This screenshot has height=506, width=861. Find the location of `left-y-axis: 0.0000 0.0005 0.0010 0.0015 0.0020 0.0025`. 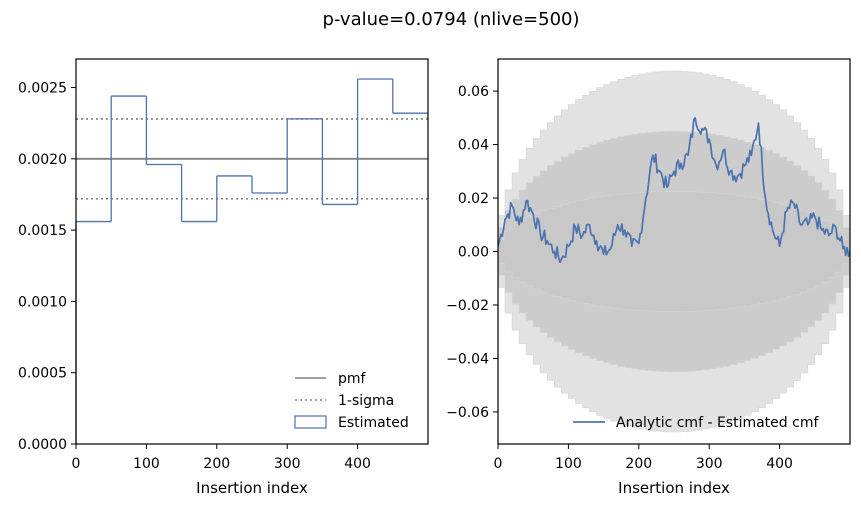

left-y-axis: 0.0000 0.0005 0.0010 0.0015 0.0020 0.0025 is located at coordinates (47, 267).